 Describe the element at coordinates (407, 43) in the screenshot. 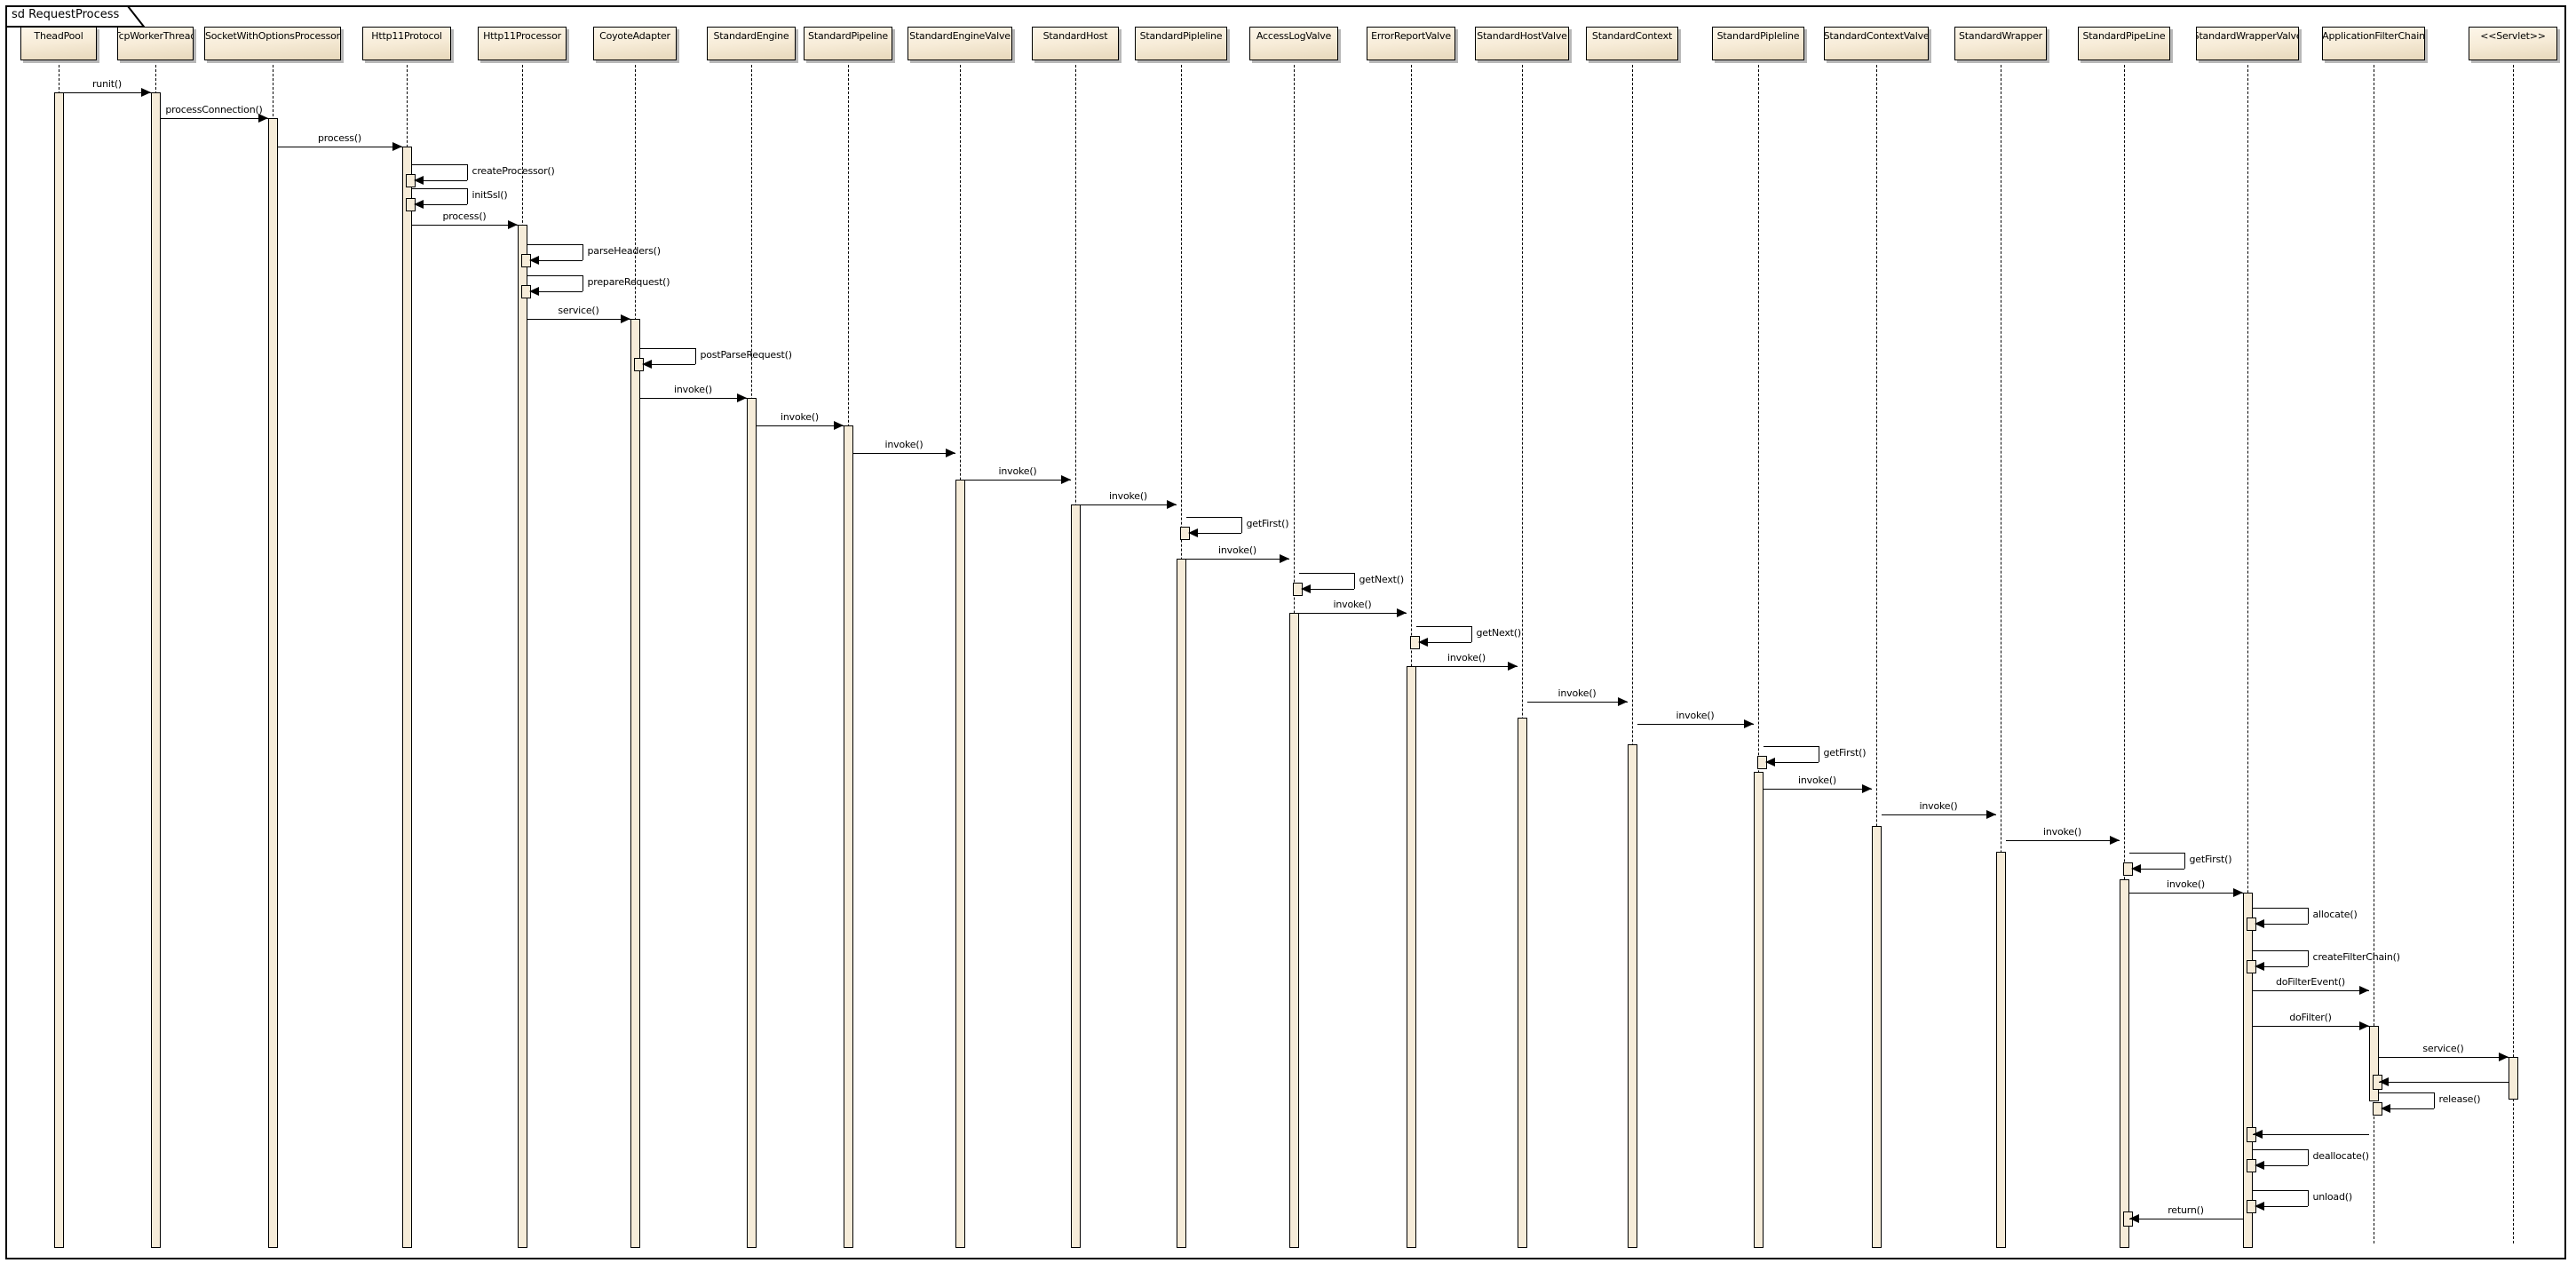

I see `lifeline-head-http11protocol: Http11Protocol` at that location.